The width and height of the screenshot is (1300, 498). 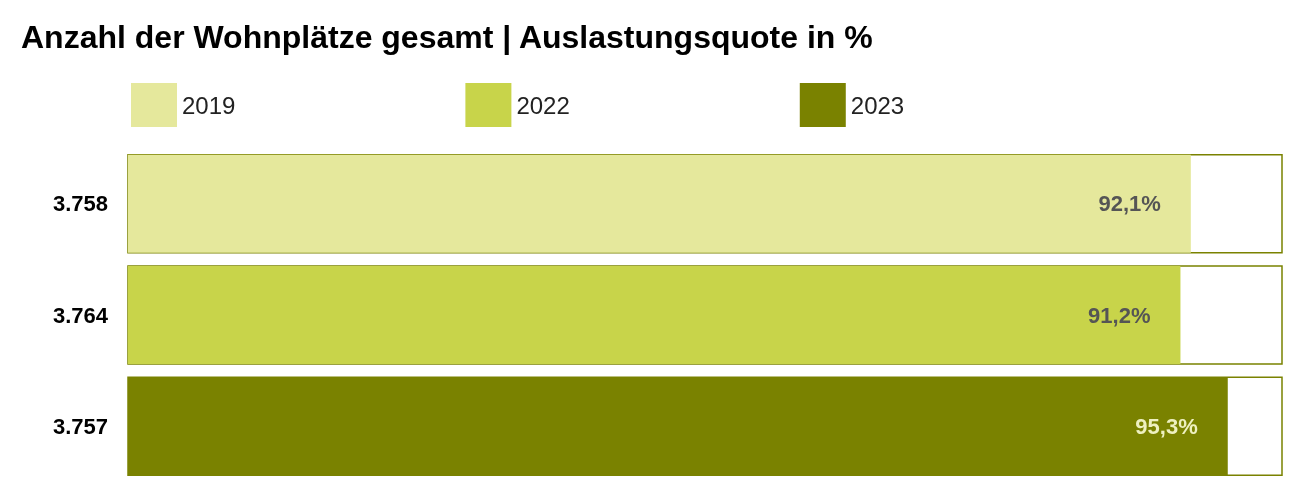 I want to click on legend-label: 2023, so click(x=877, y=105).